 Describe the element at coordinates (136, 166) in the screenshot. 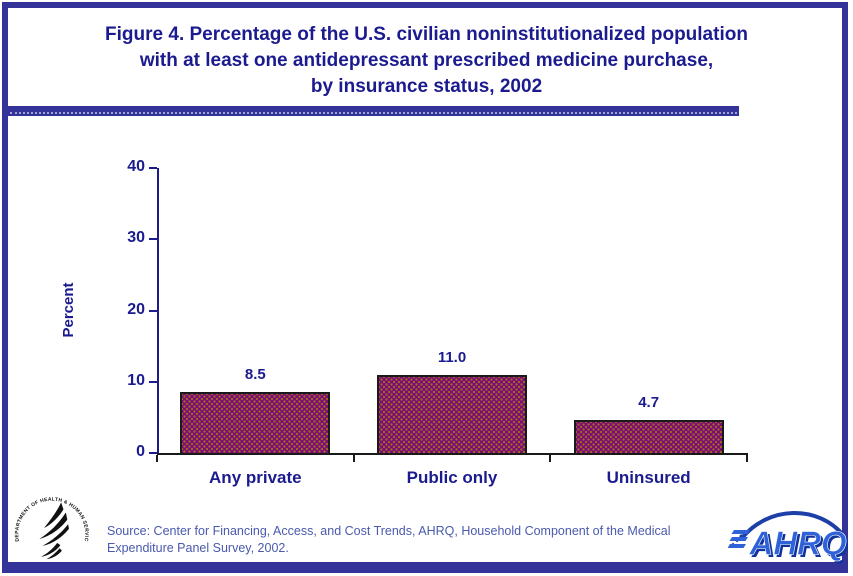

I see `y-tick-label: 40` at that location.